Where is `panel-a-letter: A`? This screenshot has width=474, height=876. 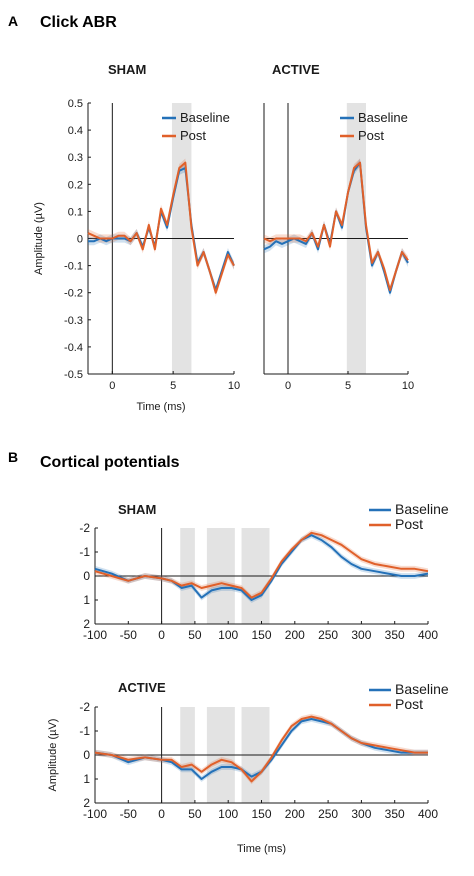 panel-a-letter: A is located at coordinates (13, 21).